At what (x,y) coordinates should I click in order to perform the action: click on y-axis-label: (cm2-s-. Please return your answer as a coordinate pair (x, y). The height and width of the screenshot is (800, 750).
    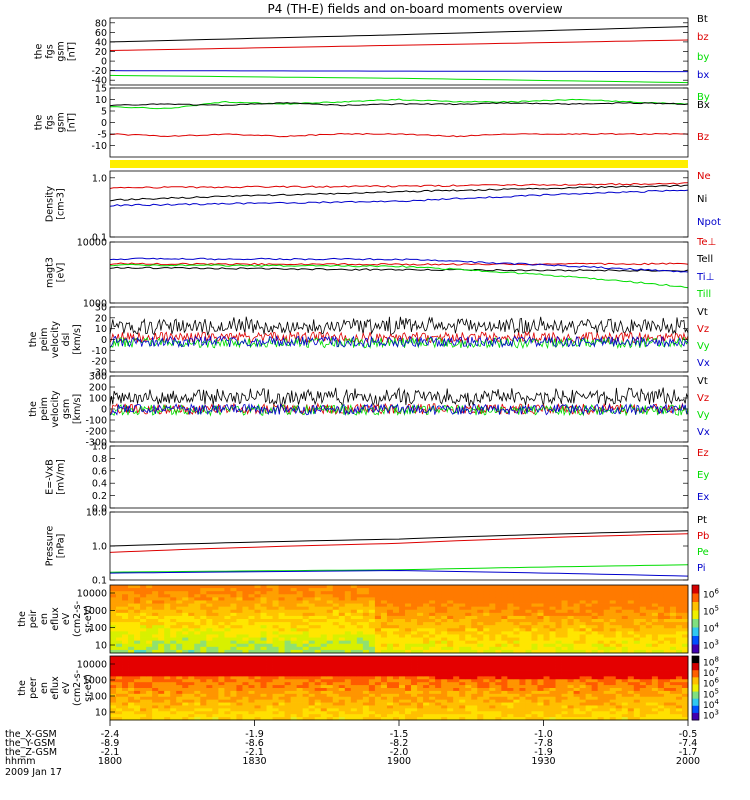
    Looking at the image, I should click on (77, 619).